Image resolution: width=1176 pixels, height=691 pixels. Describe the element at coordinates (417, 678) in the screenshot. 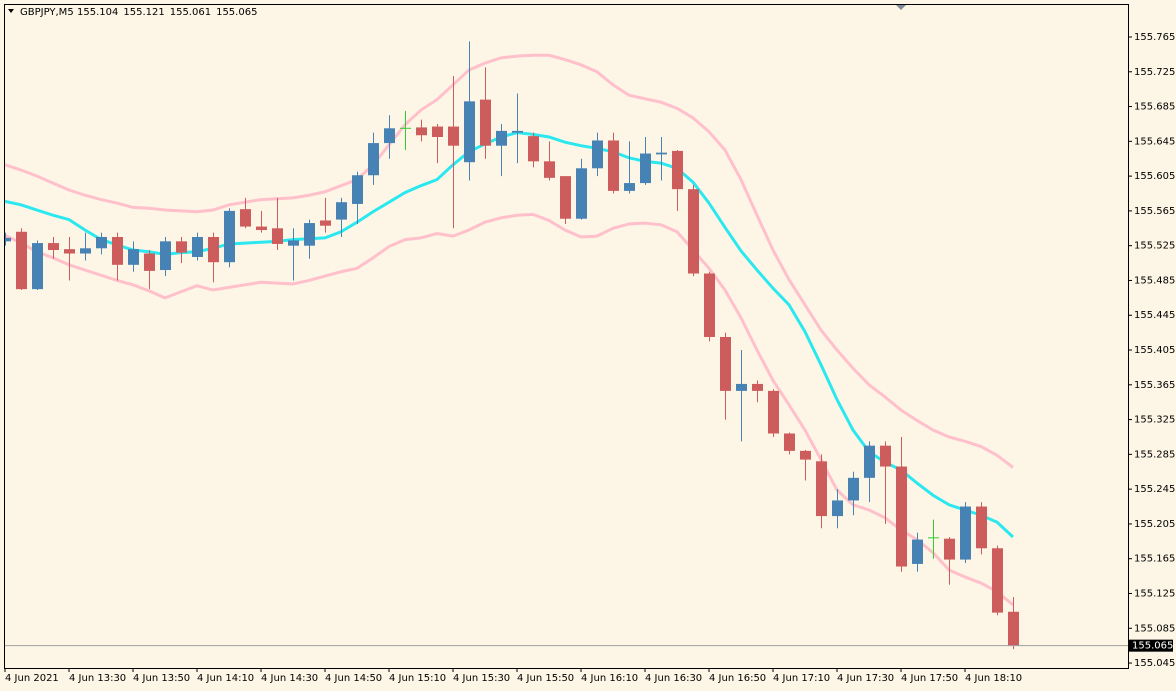

I see `x-tick-label: 4 Jun 15:10` at that location.